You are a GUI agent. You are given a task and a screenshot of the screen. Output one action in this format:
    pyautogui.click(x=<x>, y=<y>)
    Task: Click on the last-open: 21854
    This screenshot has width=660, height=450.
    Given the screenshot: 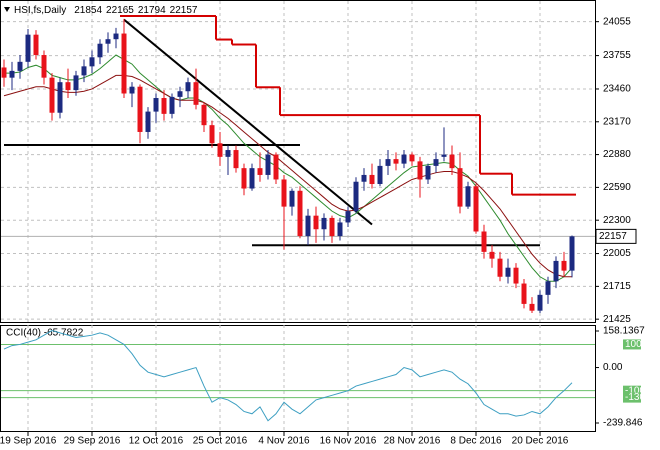 What is the action you would take?
    pyautogui.click(x=88, y=10)
    